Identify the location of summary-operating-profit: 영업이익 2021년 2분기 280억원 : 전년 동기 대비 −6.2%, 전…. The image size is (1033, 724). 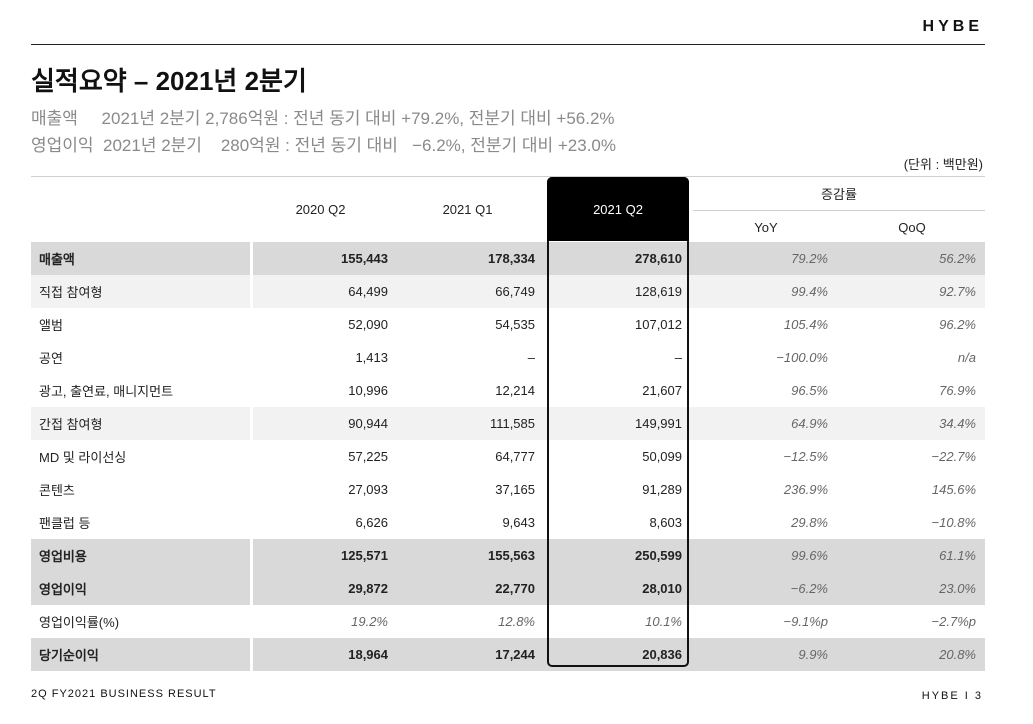
(323, 145).